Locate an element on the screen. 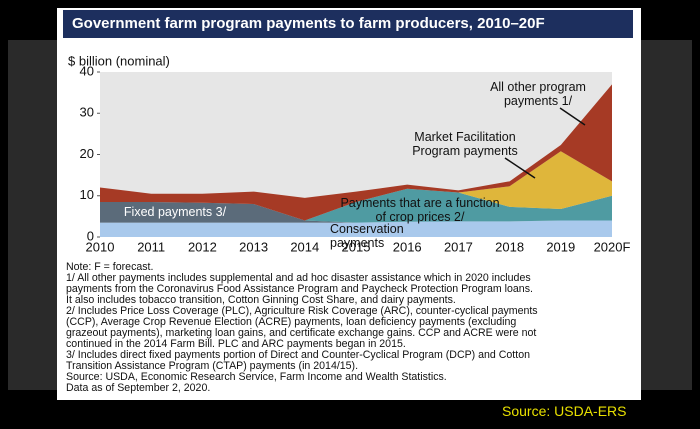 The image size is (700, 429). series-label: Market Facilitation Program payments is located at coordinates (465, 144).